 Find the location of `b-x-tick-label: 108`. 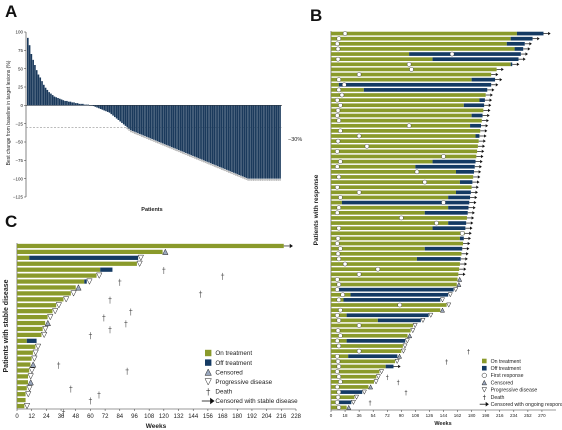

b-x-tick-label: 108 is located at coordinates (416, 415).